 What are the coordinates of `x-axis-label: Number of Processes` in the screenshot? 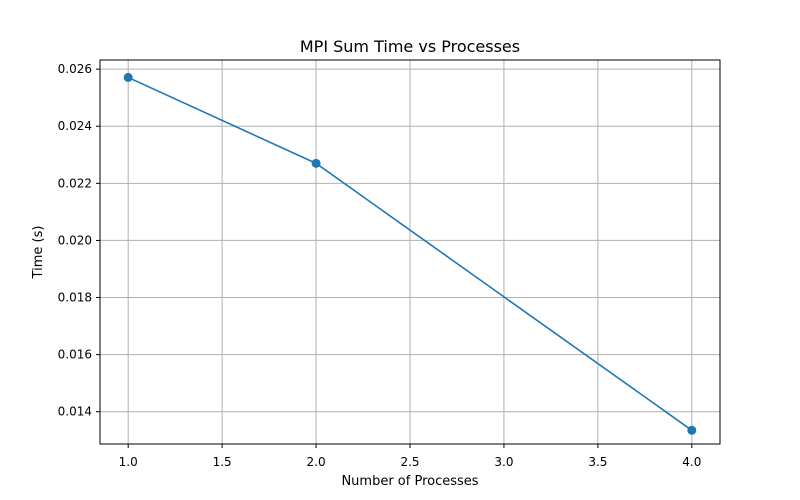 It's located at (409, 481).